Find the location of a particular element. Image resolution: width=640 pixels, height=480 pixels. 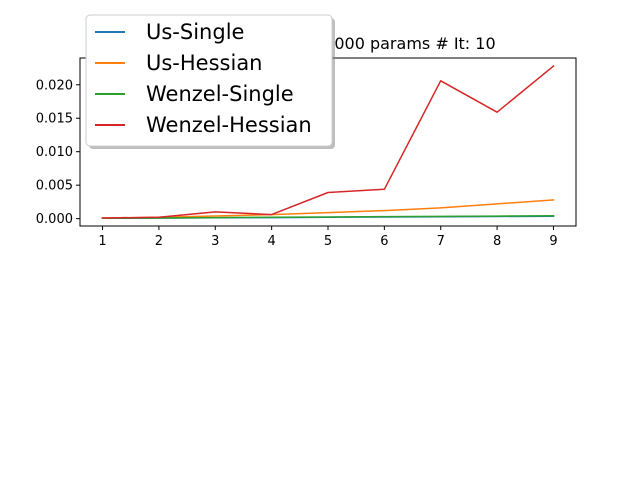

x-tick-label: 9 is located at coordinates (553, 241).